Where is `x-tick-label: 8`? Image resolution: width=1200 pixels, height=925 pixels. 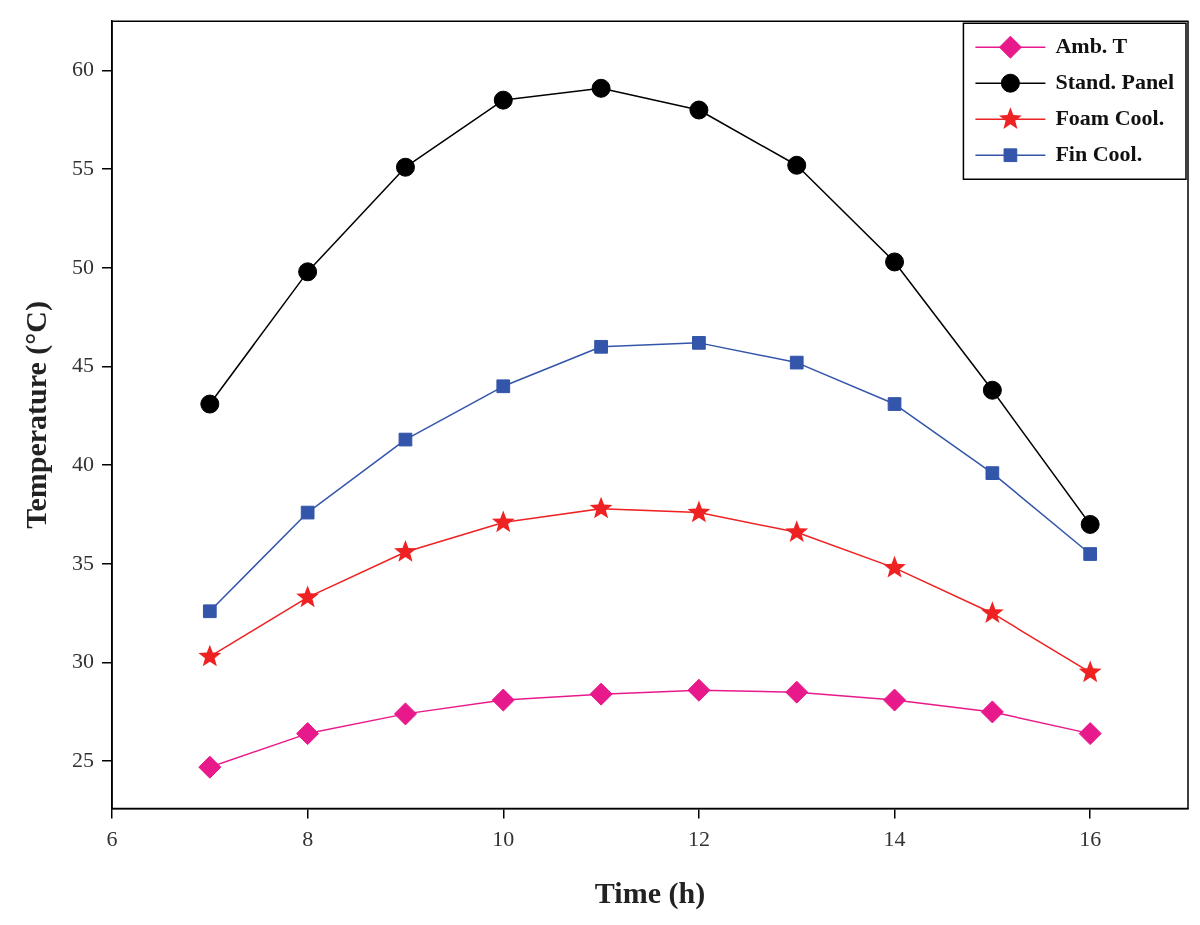 x-tick-label: 8 is located at coordinates (308, 838).